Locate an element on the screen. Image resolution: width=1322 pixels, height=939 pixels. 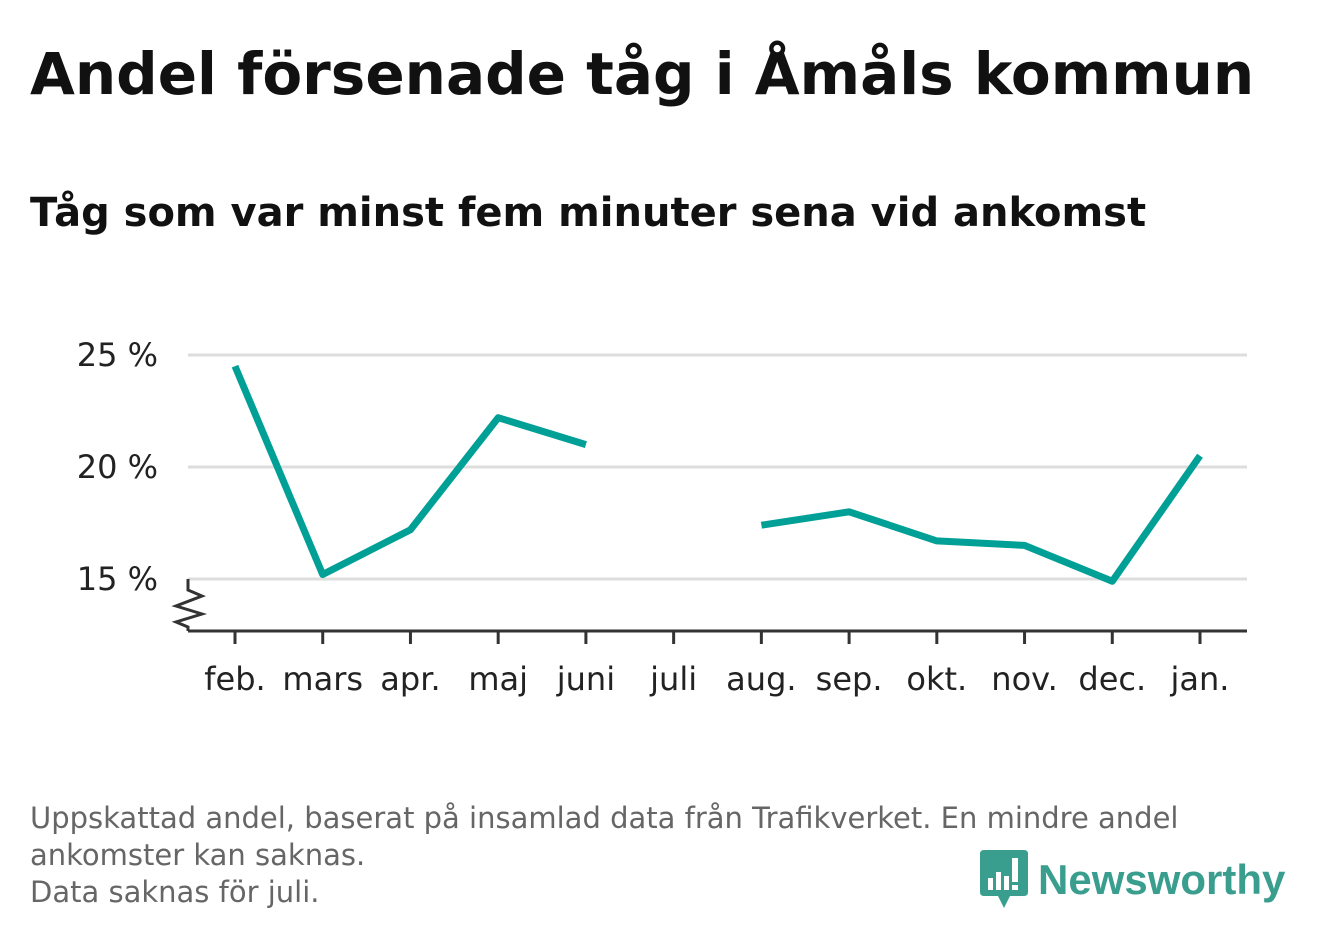
newsworthy-logo: Newsworthy is located at coordinates (1132, 880).